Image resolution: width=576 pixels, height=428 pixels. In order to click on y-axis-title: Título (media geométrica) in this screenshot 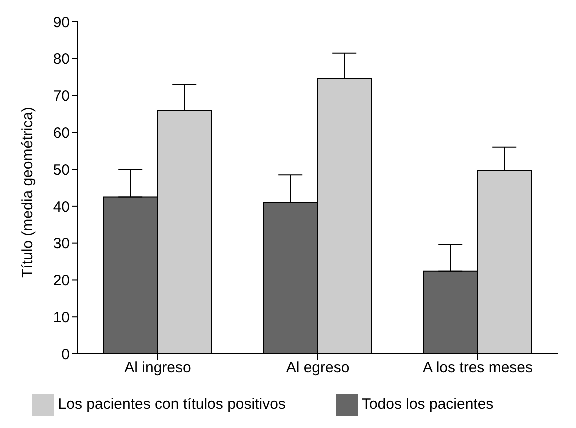, I will do `click(27, 192)`.